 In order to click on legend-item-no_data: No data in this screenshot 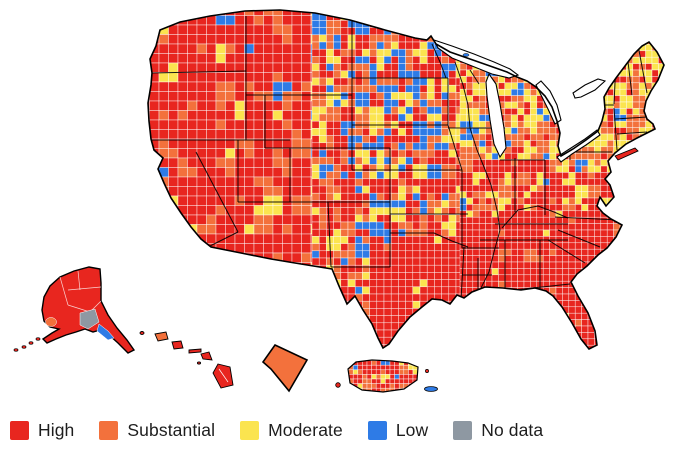, I will do `click(498, 430)`.